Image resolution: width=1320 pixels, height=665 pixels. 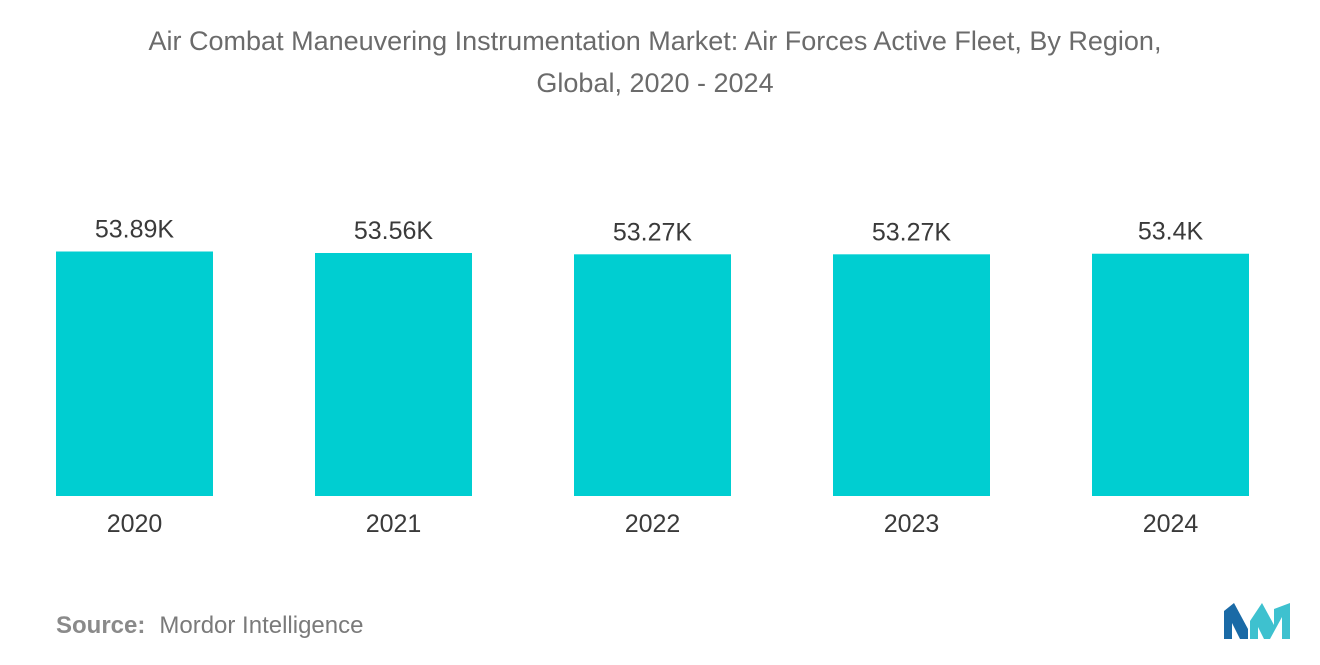 What do you see at coordinates (394, 231) in the screenshot?
I see `data-label-2021: 53.56K` at bounding box center [394, 231].